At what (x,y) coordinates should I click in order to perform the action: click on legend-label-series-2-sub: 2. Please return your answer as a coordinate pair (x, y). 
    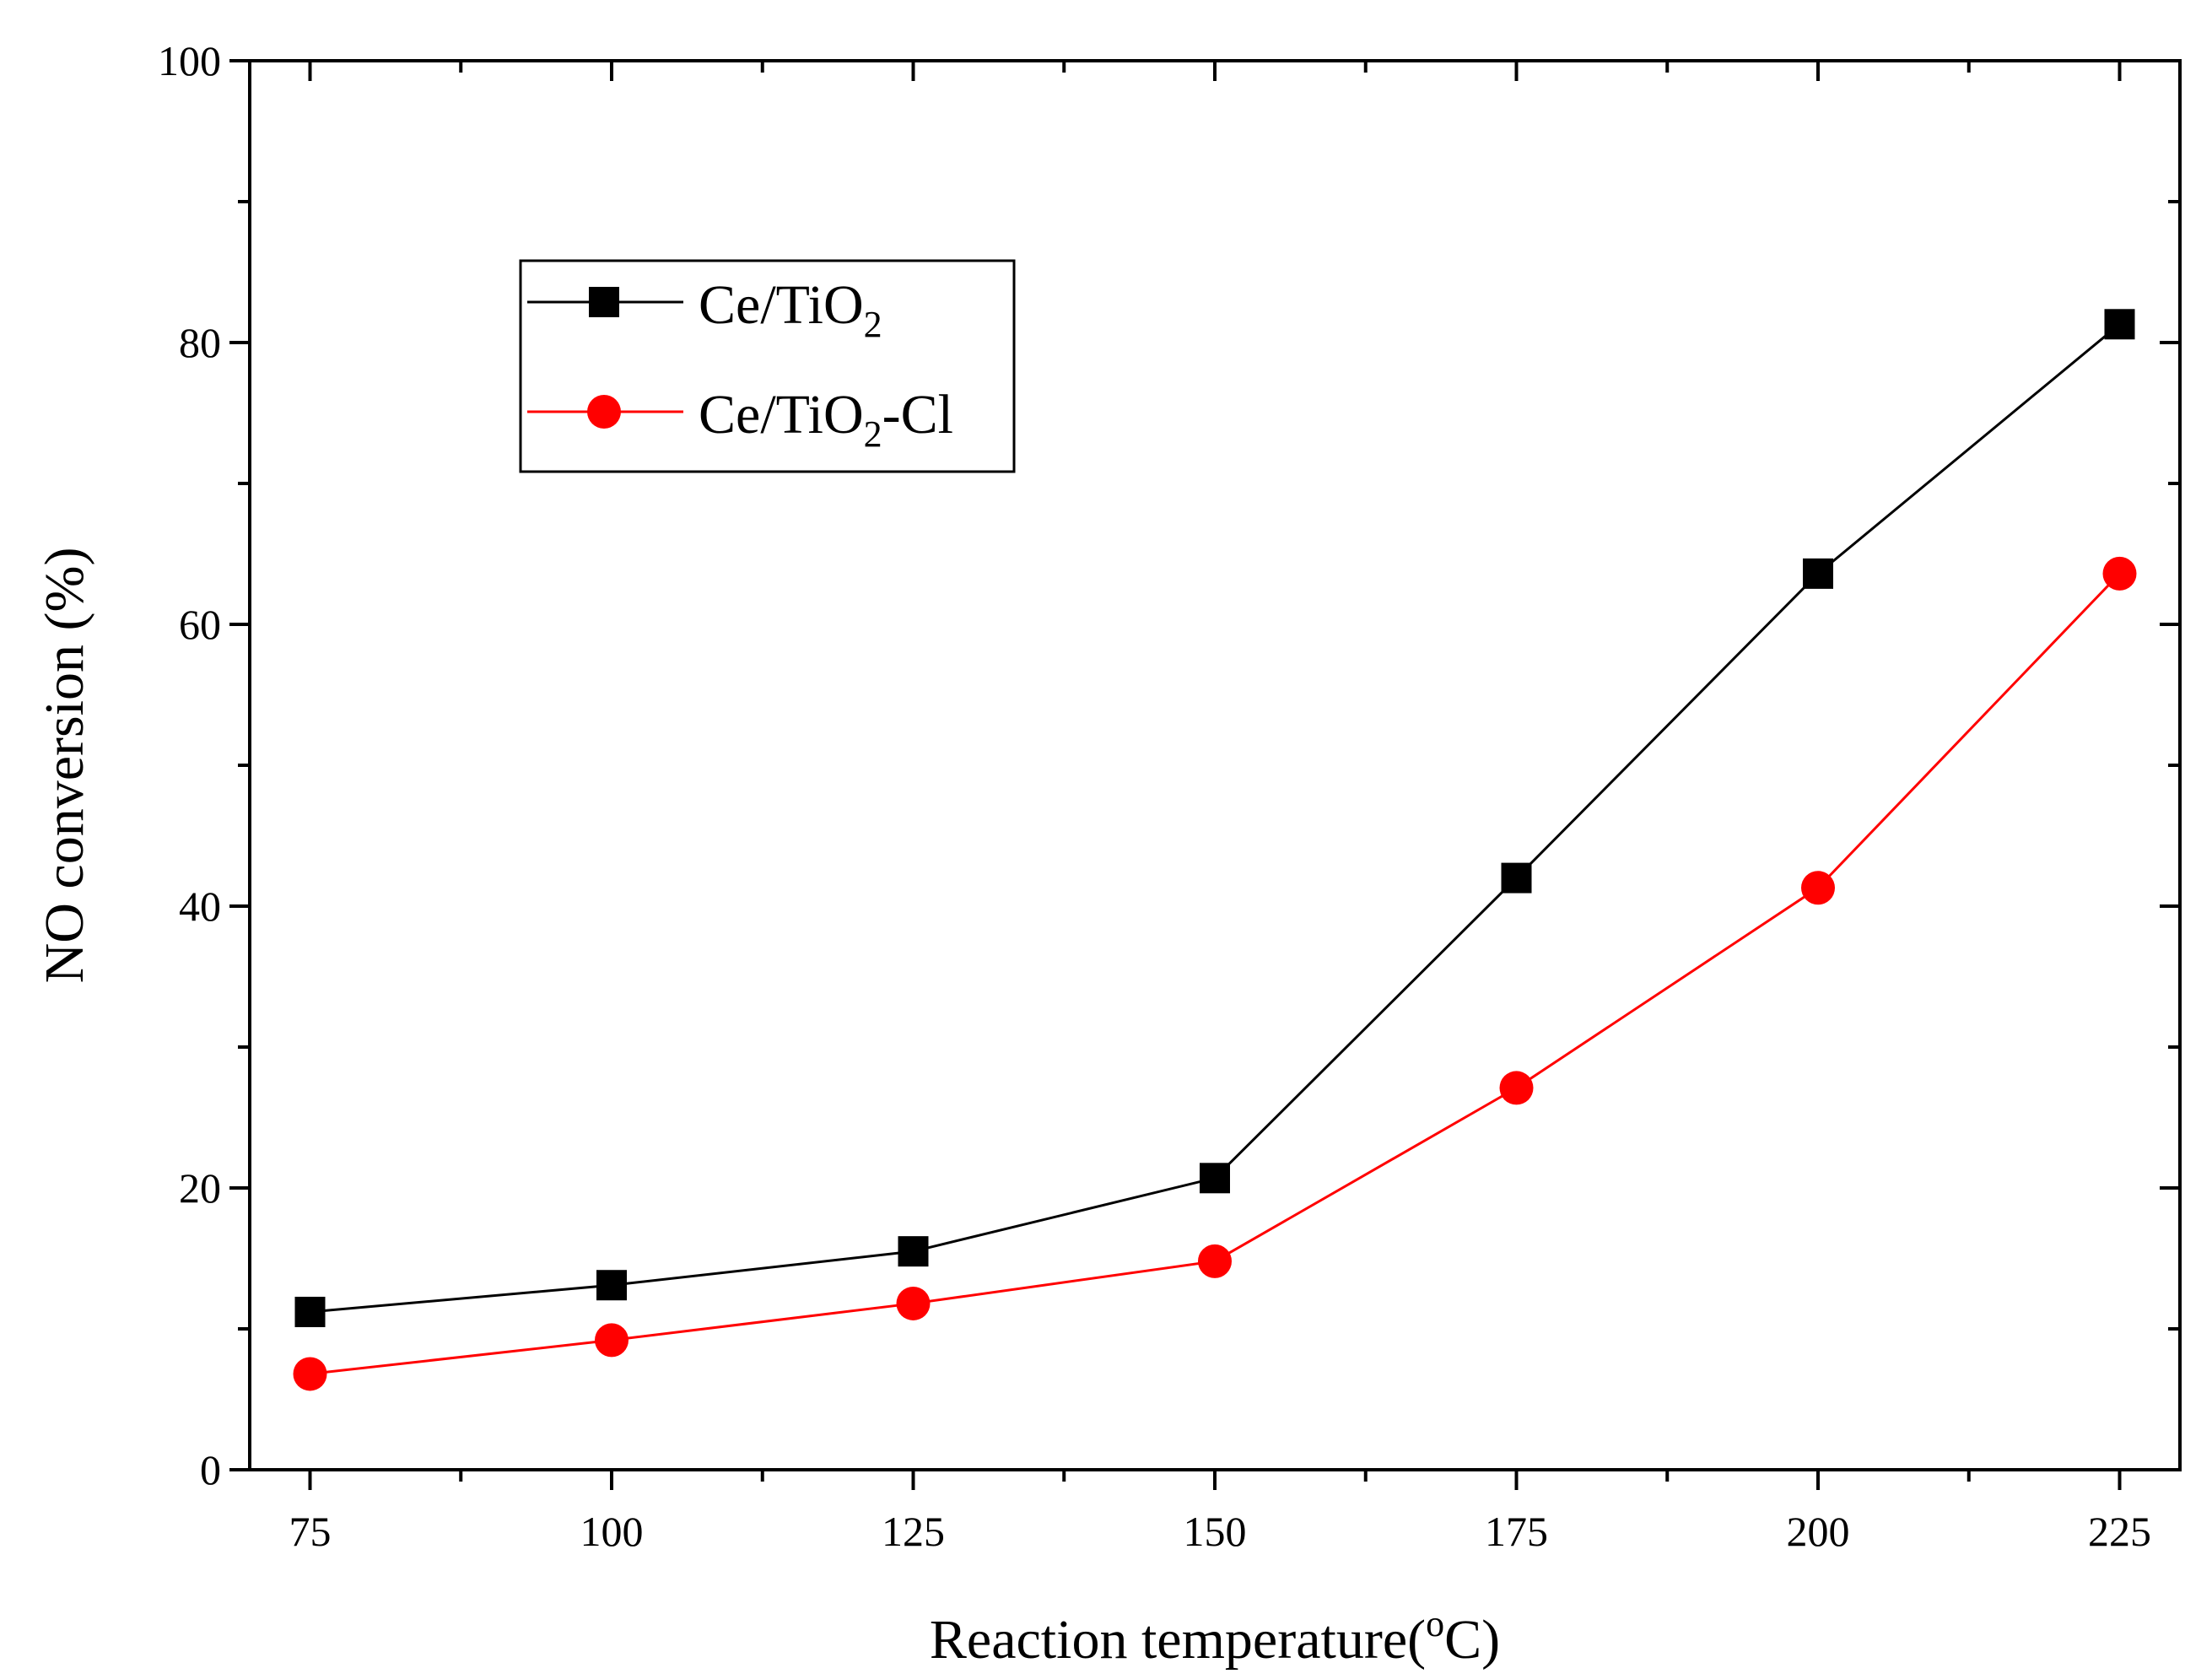
    Looking at the image, I should click on (873, 434).